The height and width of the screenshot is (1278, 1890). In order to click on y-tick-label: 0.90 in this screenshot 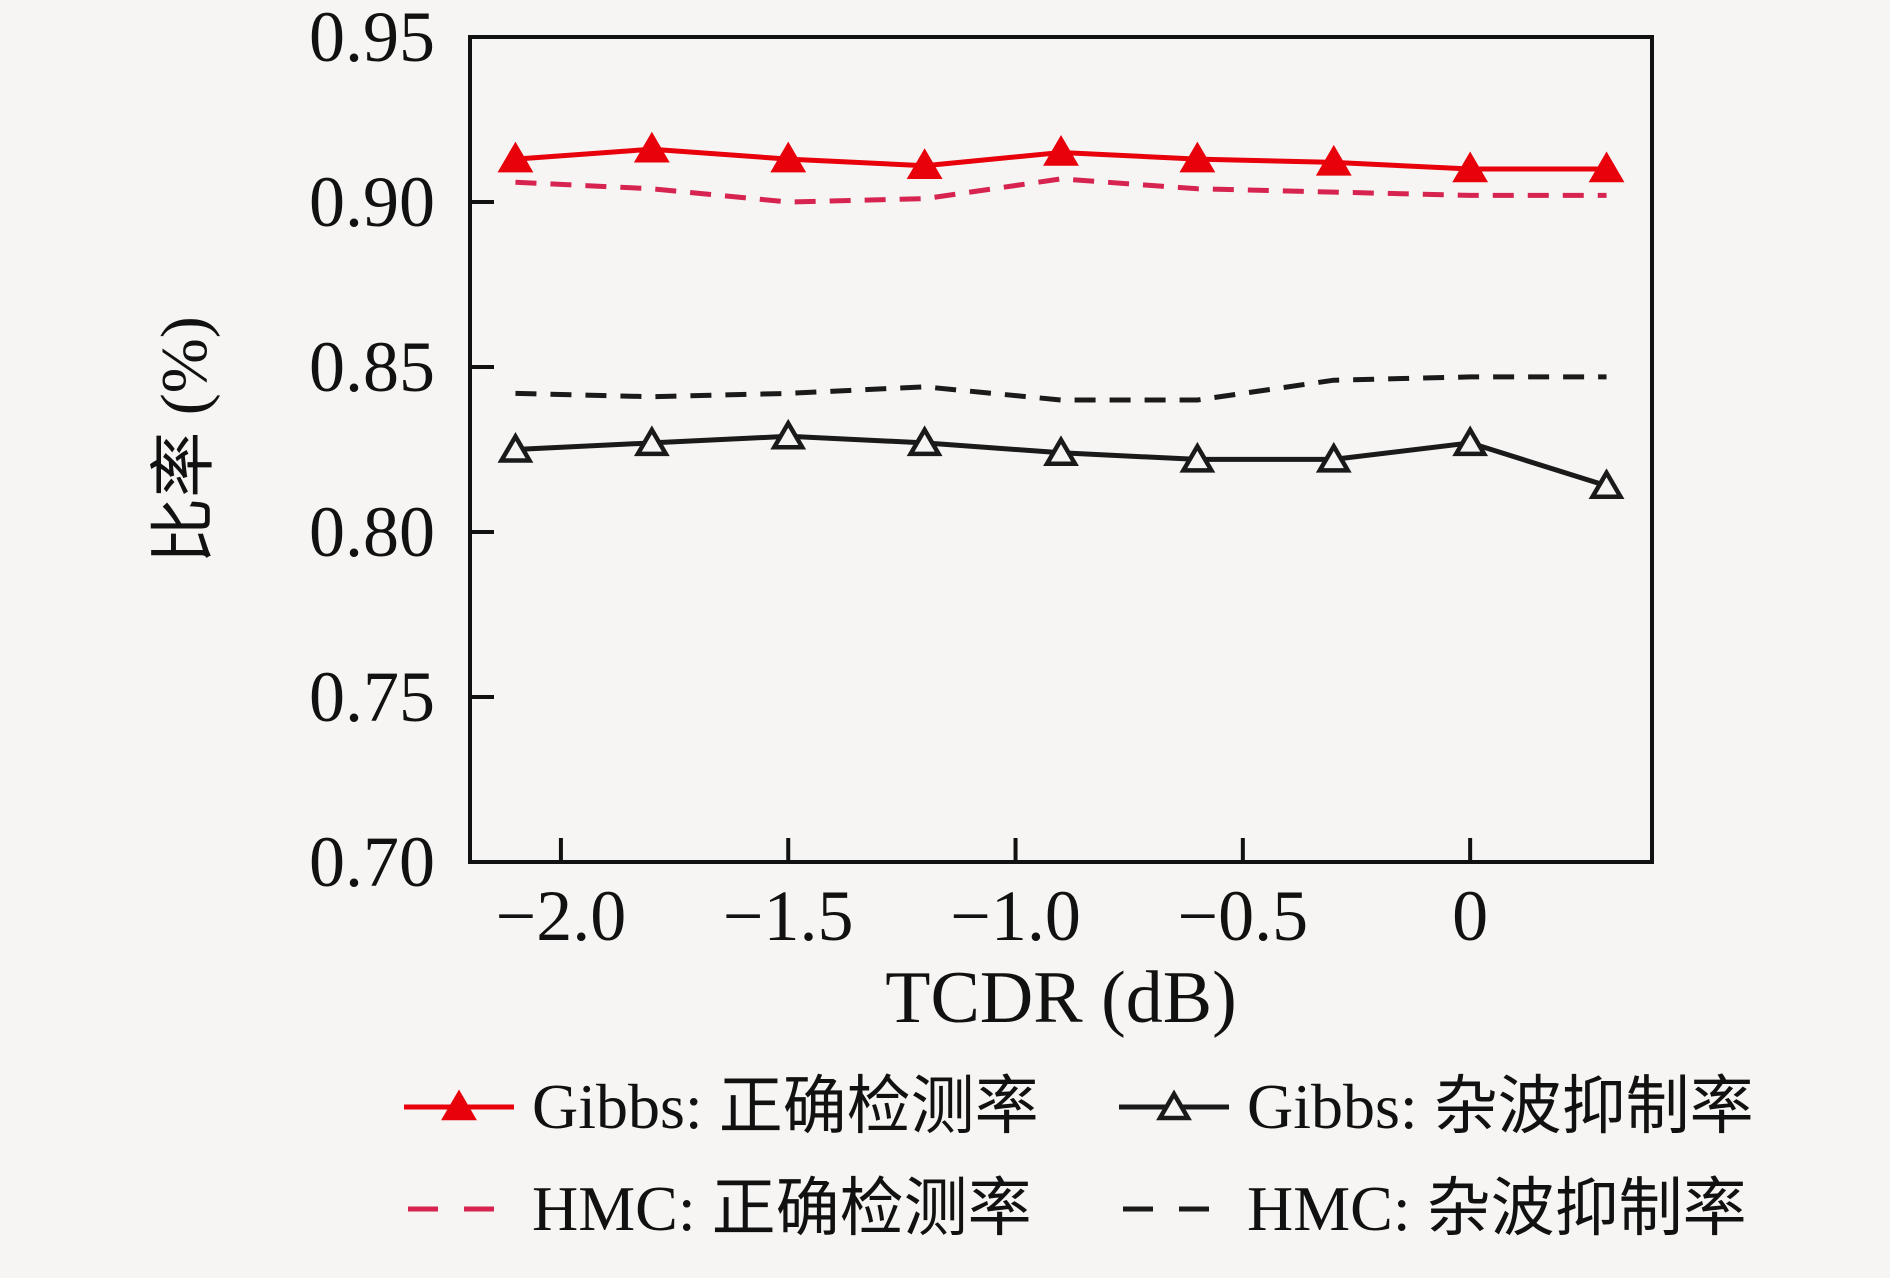, I will do `click(372, 202)`.